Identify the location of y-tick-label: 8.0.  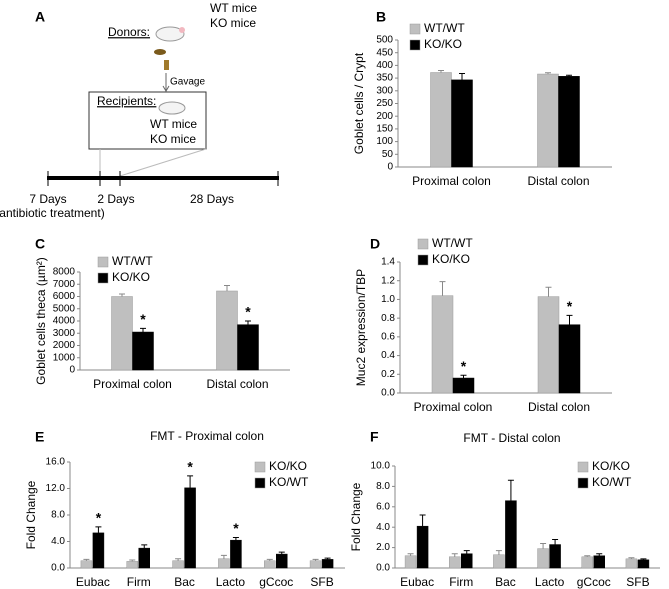
(383, 486).